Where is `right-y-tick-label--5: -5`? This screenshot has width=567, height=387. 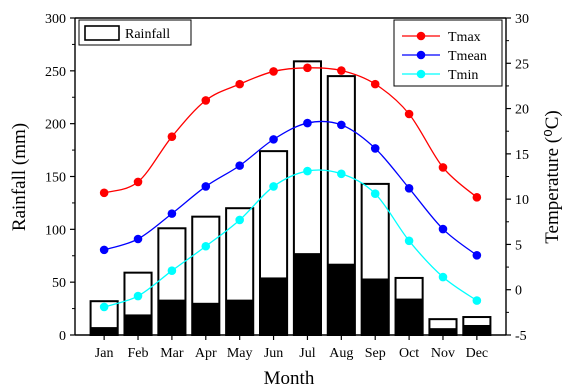
right-y-tick-label--5: -5 is located at coordinates (521, 336).